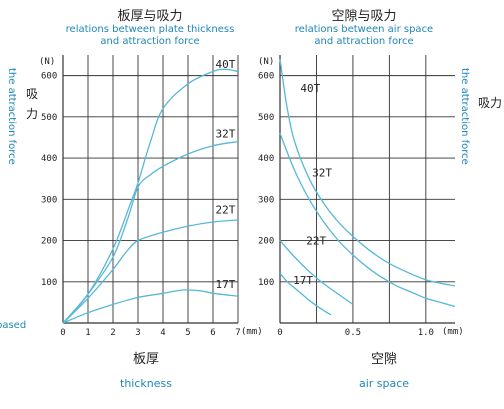 This screenshot has width=504, height=409. I want to click on left-y-unit: (N), so click(47, 62).